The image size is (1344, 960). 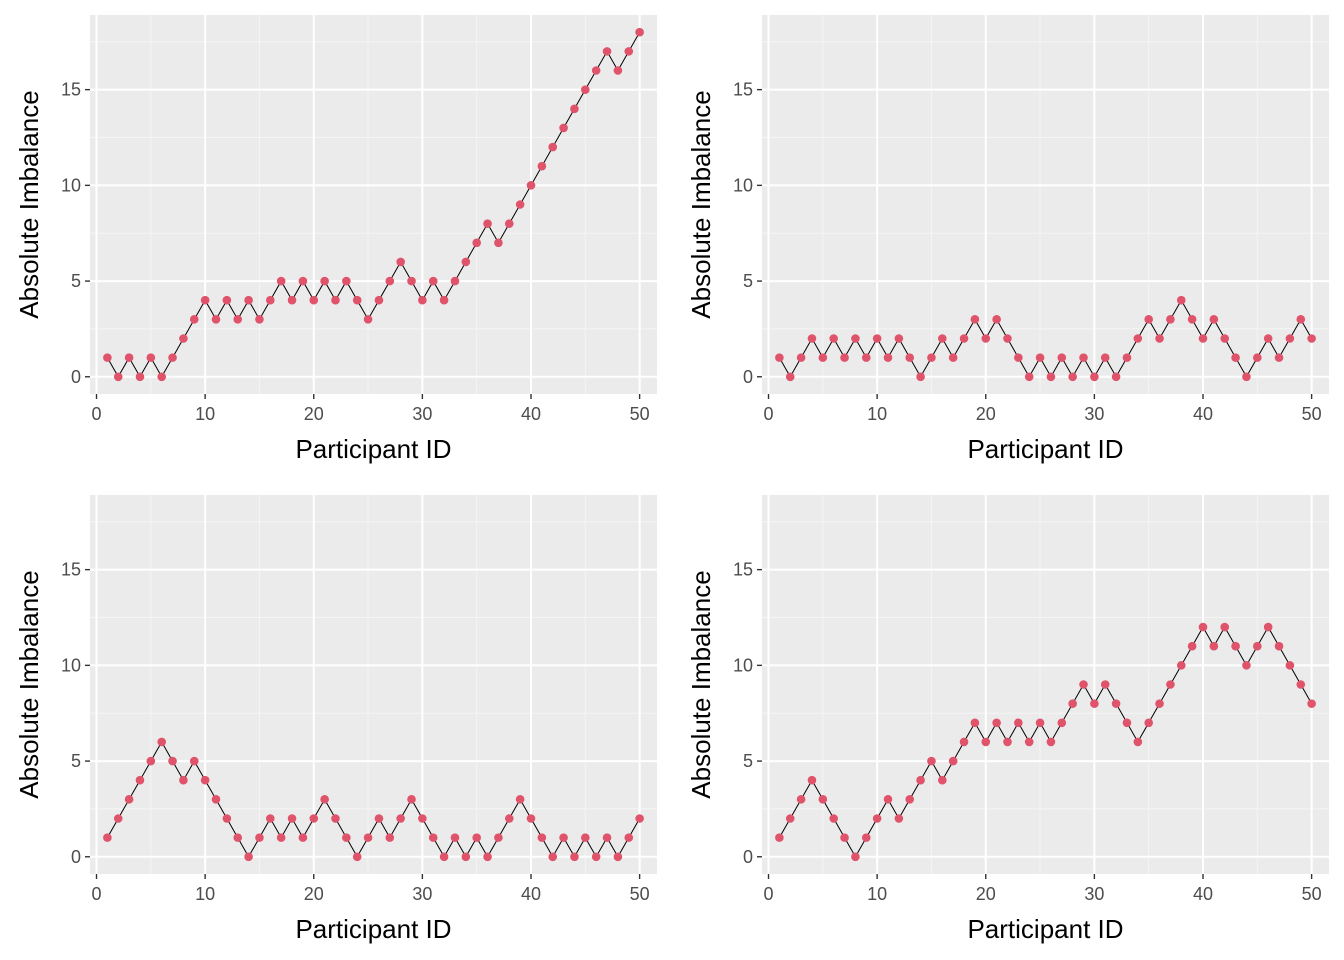 What do you see at coordinates (76, 761) in the screenshot?
I see `y-tick-label: 5` at bounding box center [76, 761].